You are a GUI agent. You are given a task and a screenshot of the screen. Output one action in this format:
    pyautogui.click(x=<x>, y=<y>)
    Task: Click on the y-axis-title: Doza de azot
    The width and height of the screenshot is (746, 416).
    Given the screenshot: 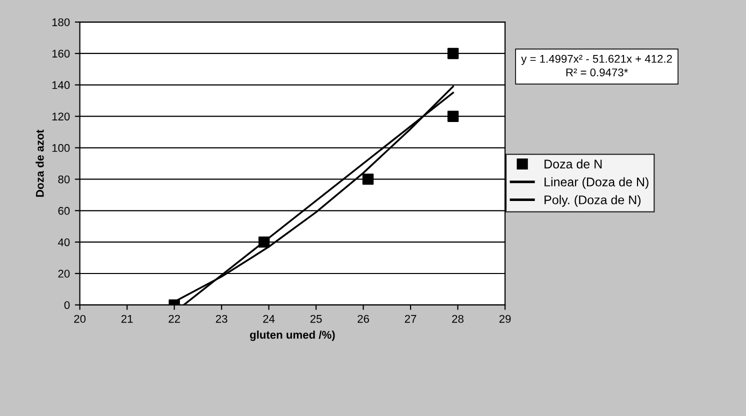 What is the action you would take?
    pyautogui.click(x=40, y=163)
    